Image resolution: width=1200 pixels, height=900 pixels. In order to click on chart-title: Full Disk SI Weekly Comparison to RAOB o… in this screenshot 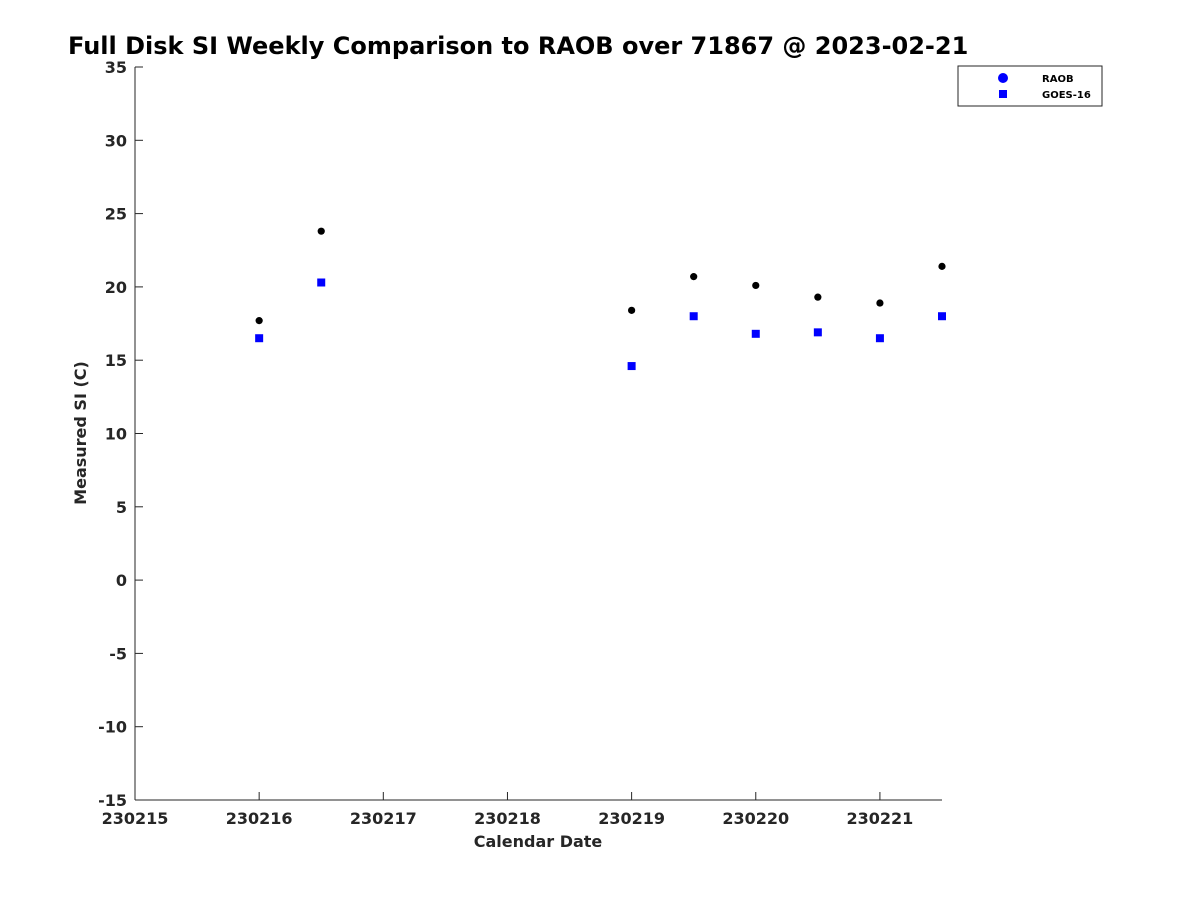, I will do `click(518, 46)`.